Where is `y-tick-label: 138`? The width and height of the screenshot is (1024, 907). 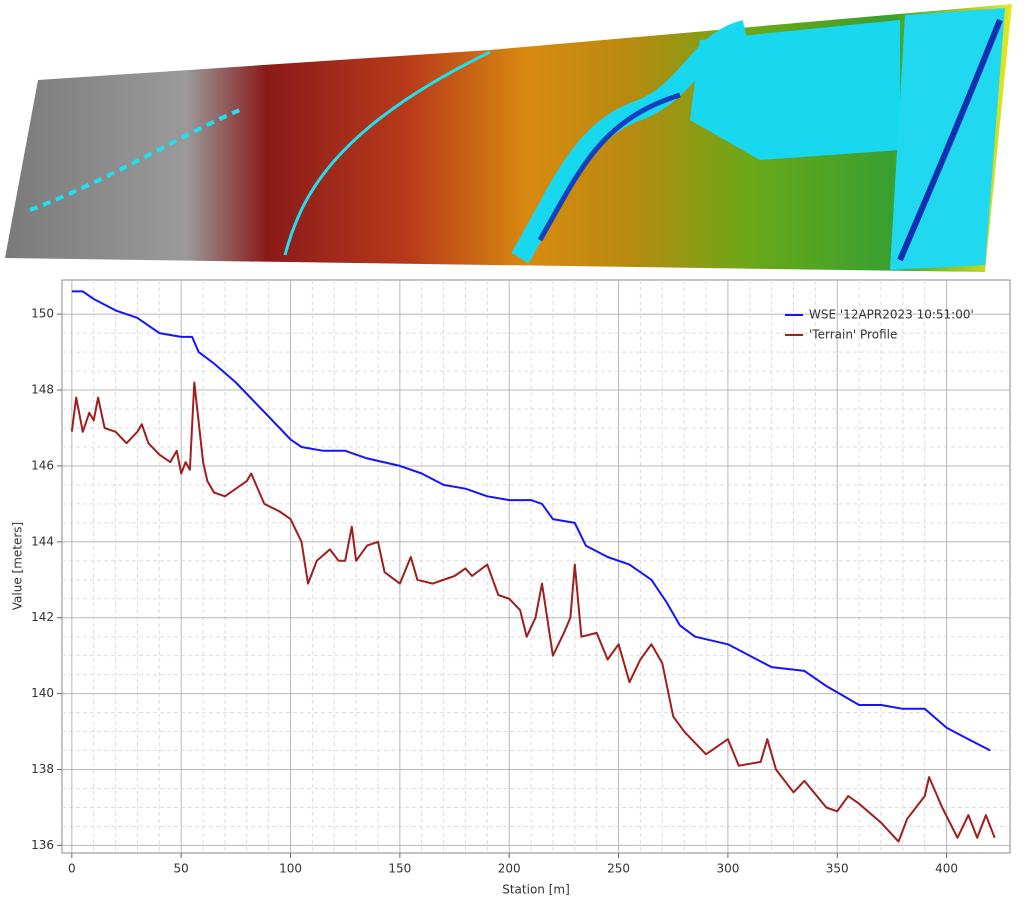
y-tick-label: 138 is located at coordinates (42, 769).